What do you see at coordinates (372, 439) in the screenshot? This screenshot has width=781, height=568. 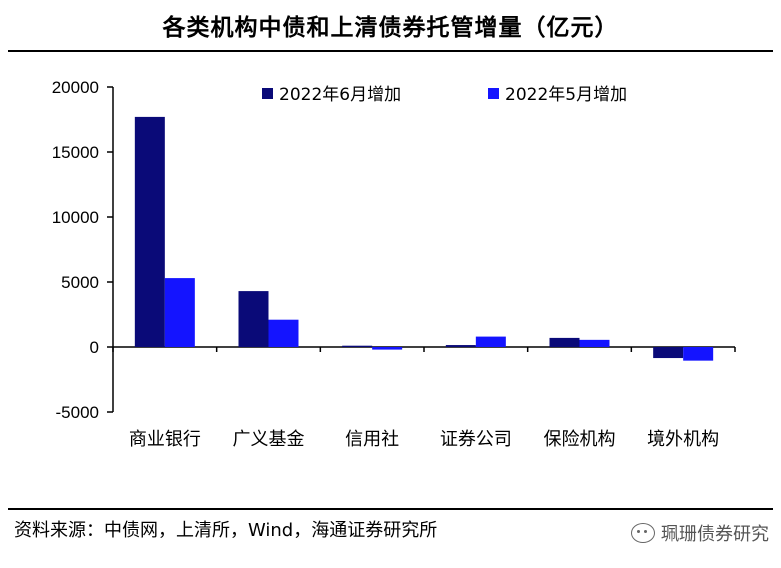 I see `x-category-label: 信用社` at bounding box center [372, 439].